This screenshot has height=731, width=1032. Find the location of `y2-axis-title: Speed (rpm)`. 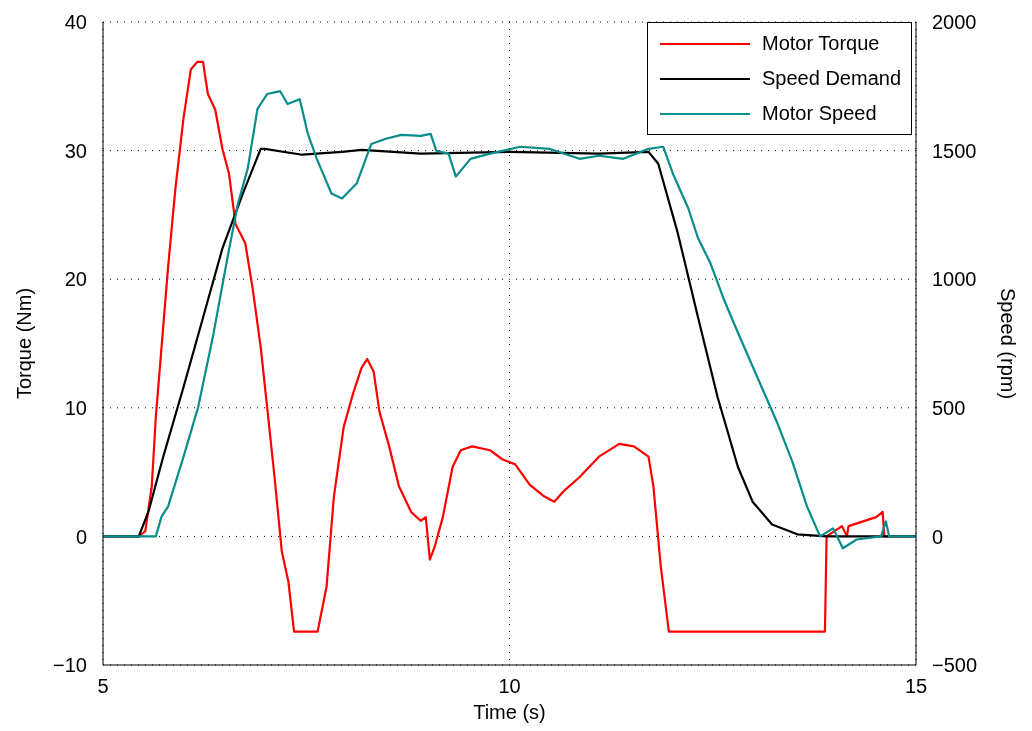

y2-axis-title: Speed (rpm) is located at coordinates (1007, 343).